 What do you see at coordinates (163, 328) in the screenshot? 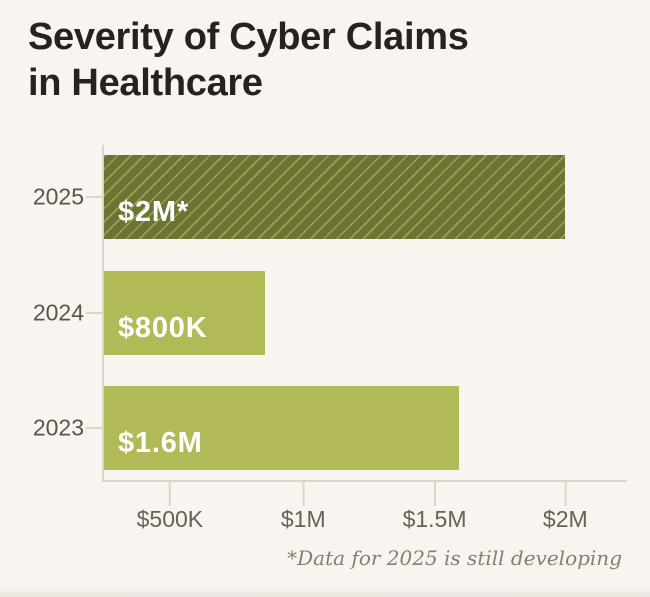
I see `bar-value-label-2024: $800K` at bounding box center [163, 328].